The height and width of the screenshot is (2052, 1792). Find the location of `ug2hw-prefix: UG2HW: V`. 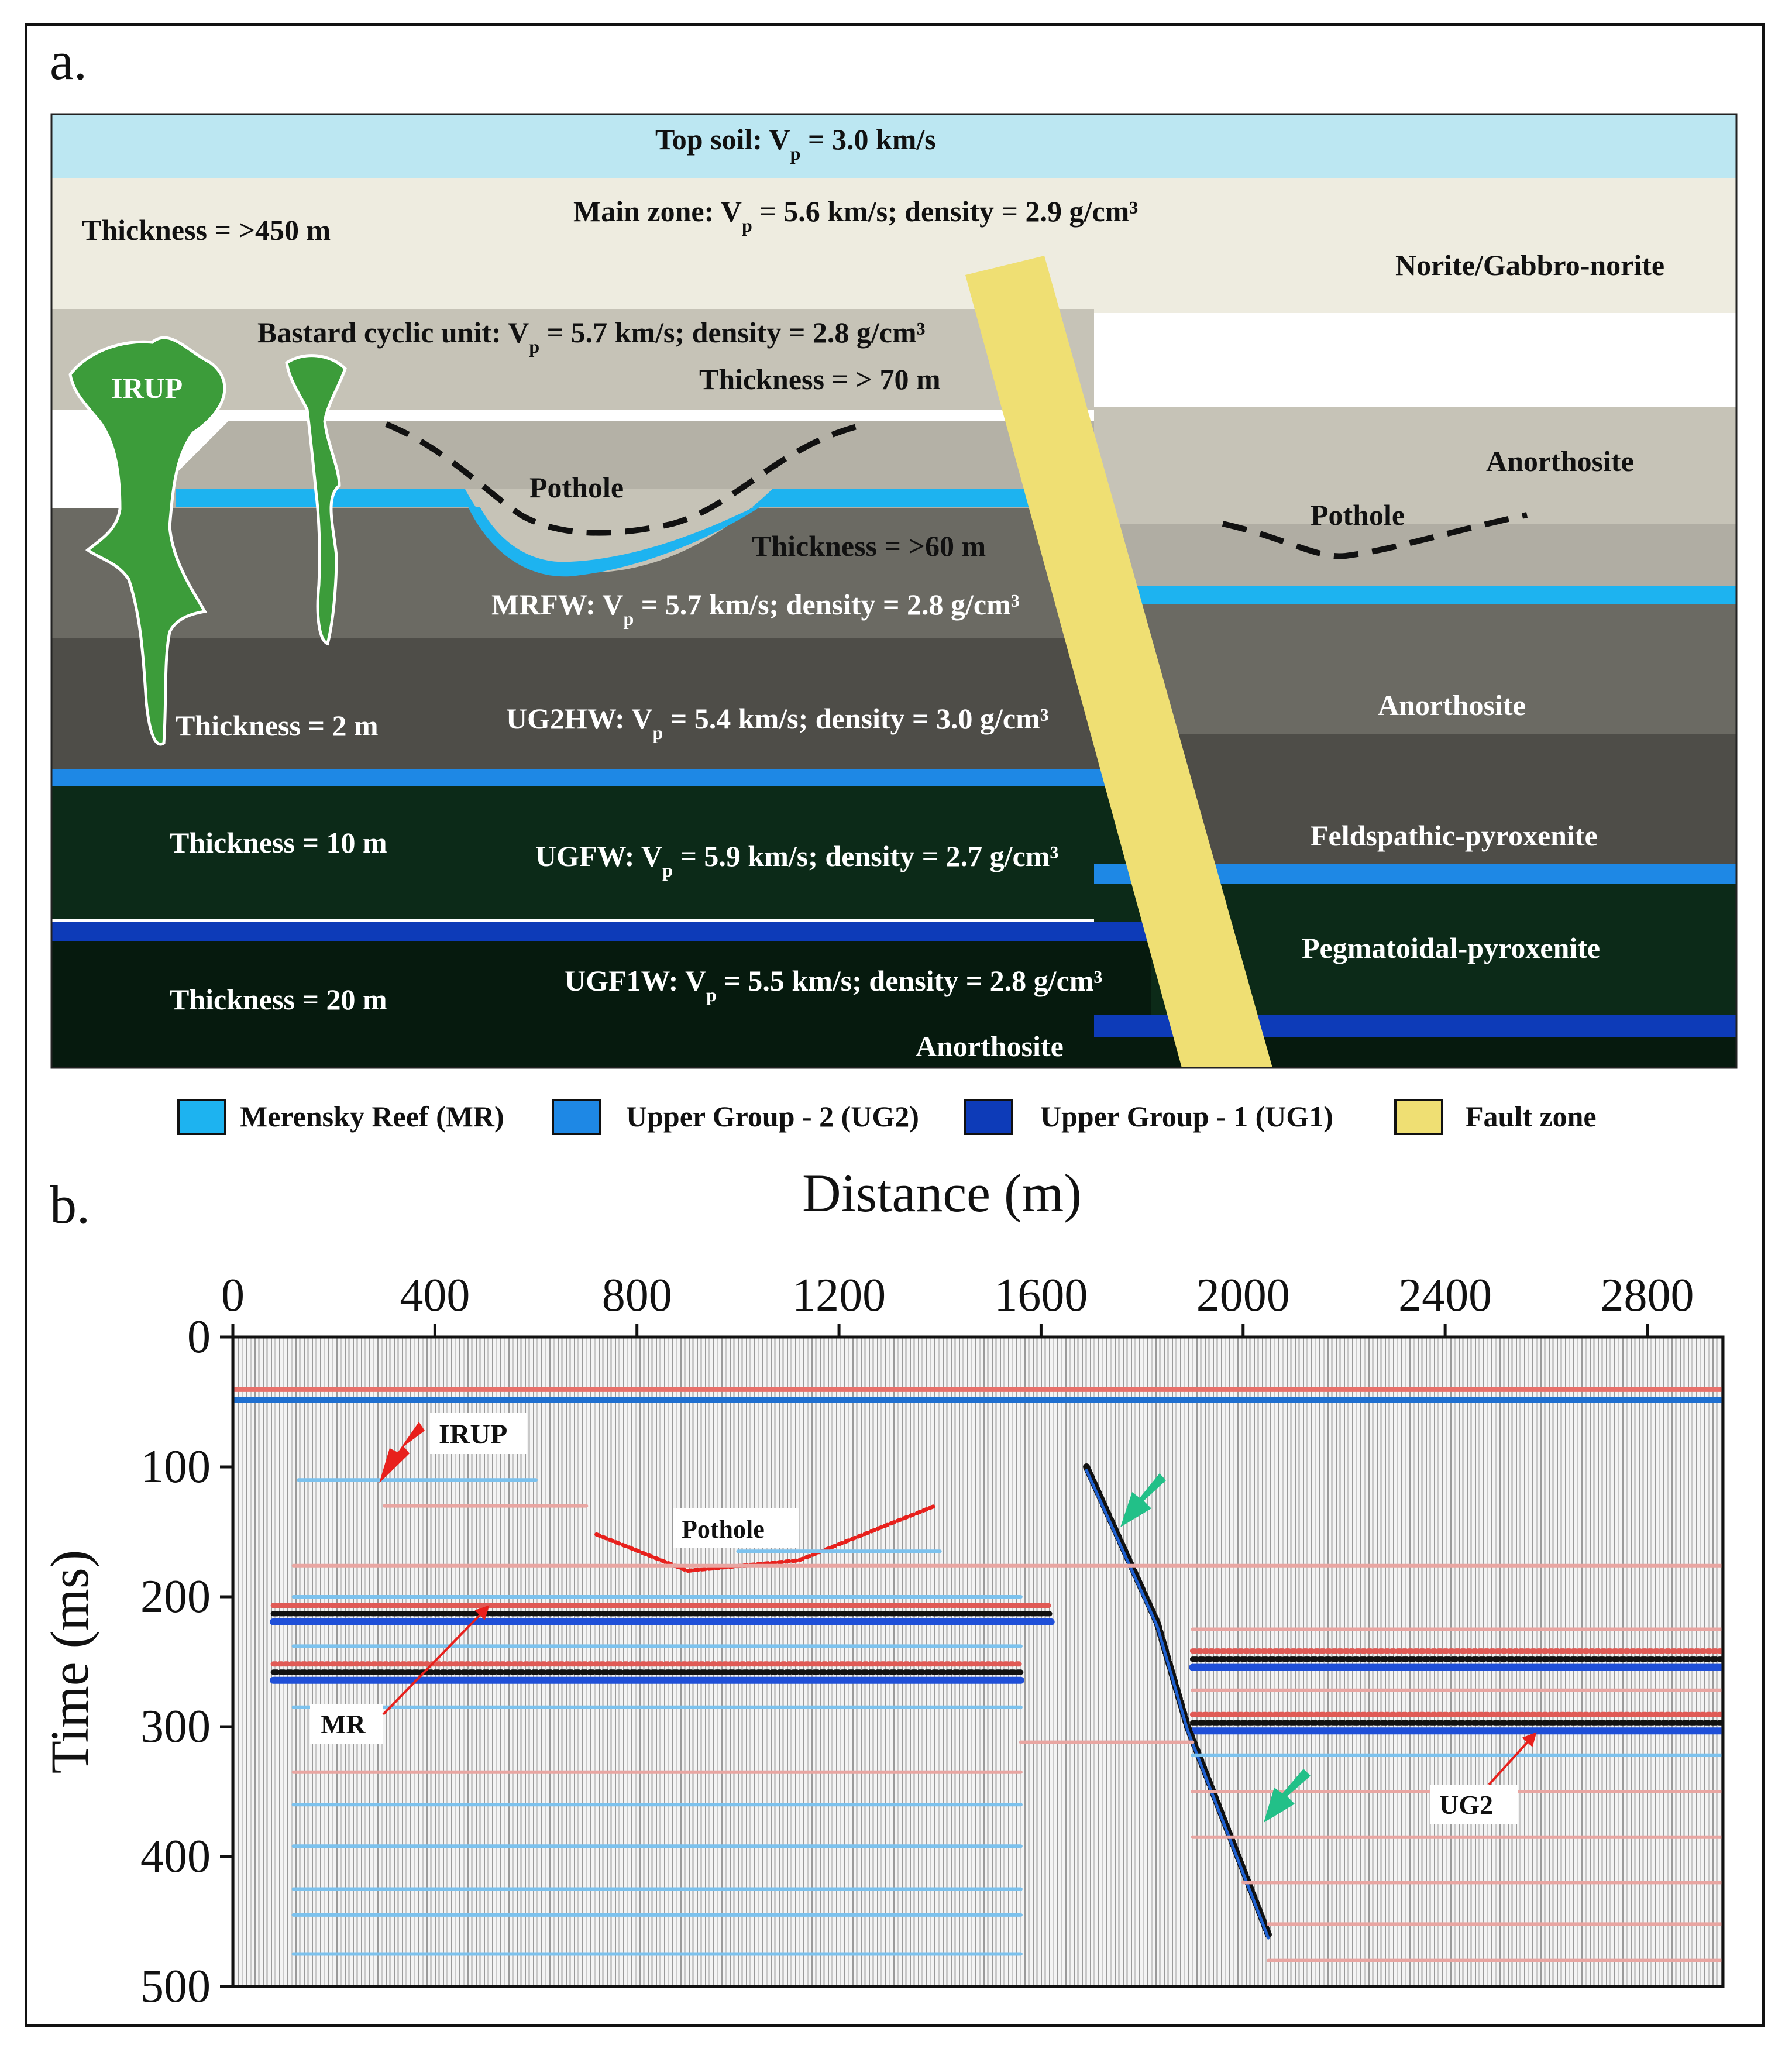

ug2hw-prefix: UG2HW: V is located at coordinates (579, 718).